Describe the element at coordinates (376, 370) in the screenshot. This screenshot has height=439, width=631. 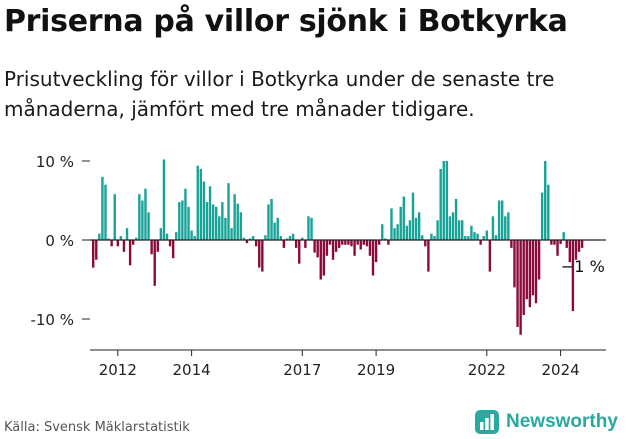
I see `x-tick-label: 2019` at that location.